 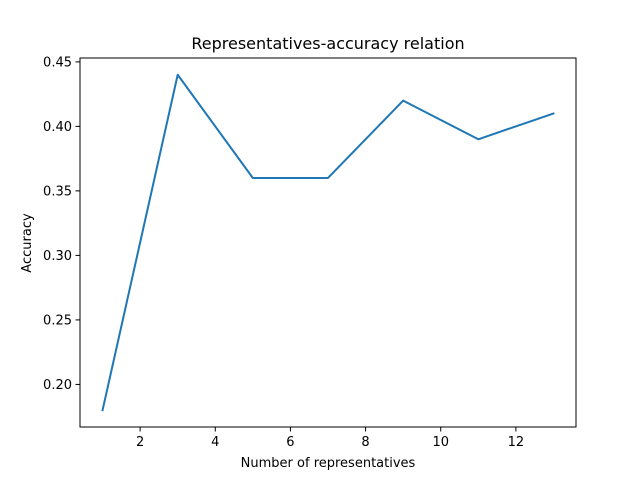 I want to click on x-tick-label: 2, so click(x=140, y=442).